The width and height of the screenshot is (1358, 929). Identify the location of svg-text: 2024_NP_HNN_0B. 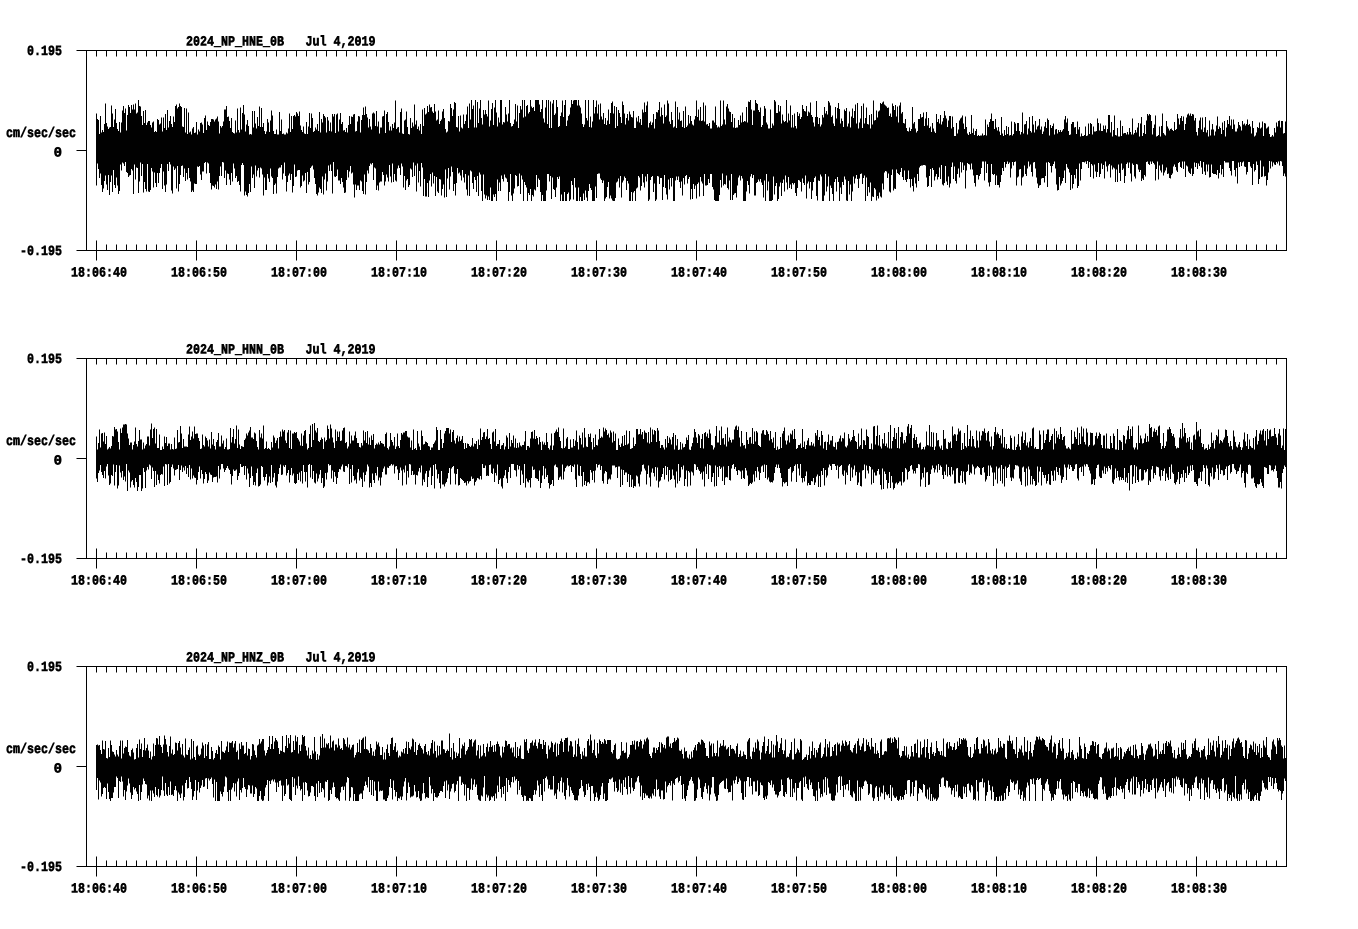
(235, 350).